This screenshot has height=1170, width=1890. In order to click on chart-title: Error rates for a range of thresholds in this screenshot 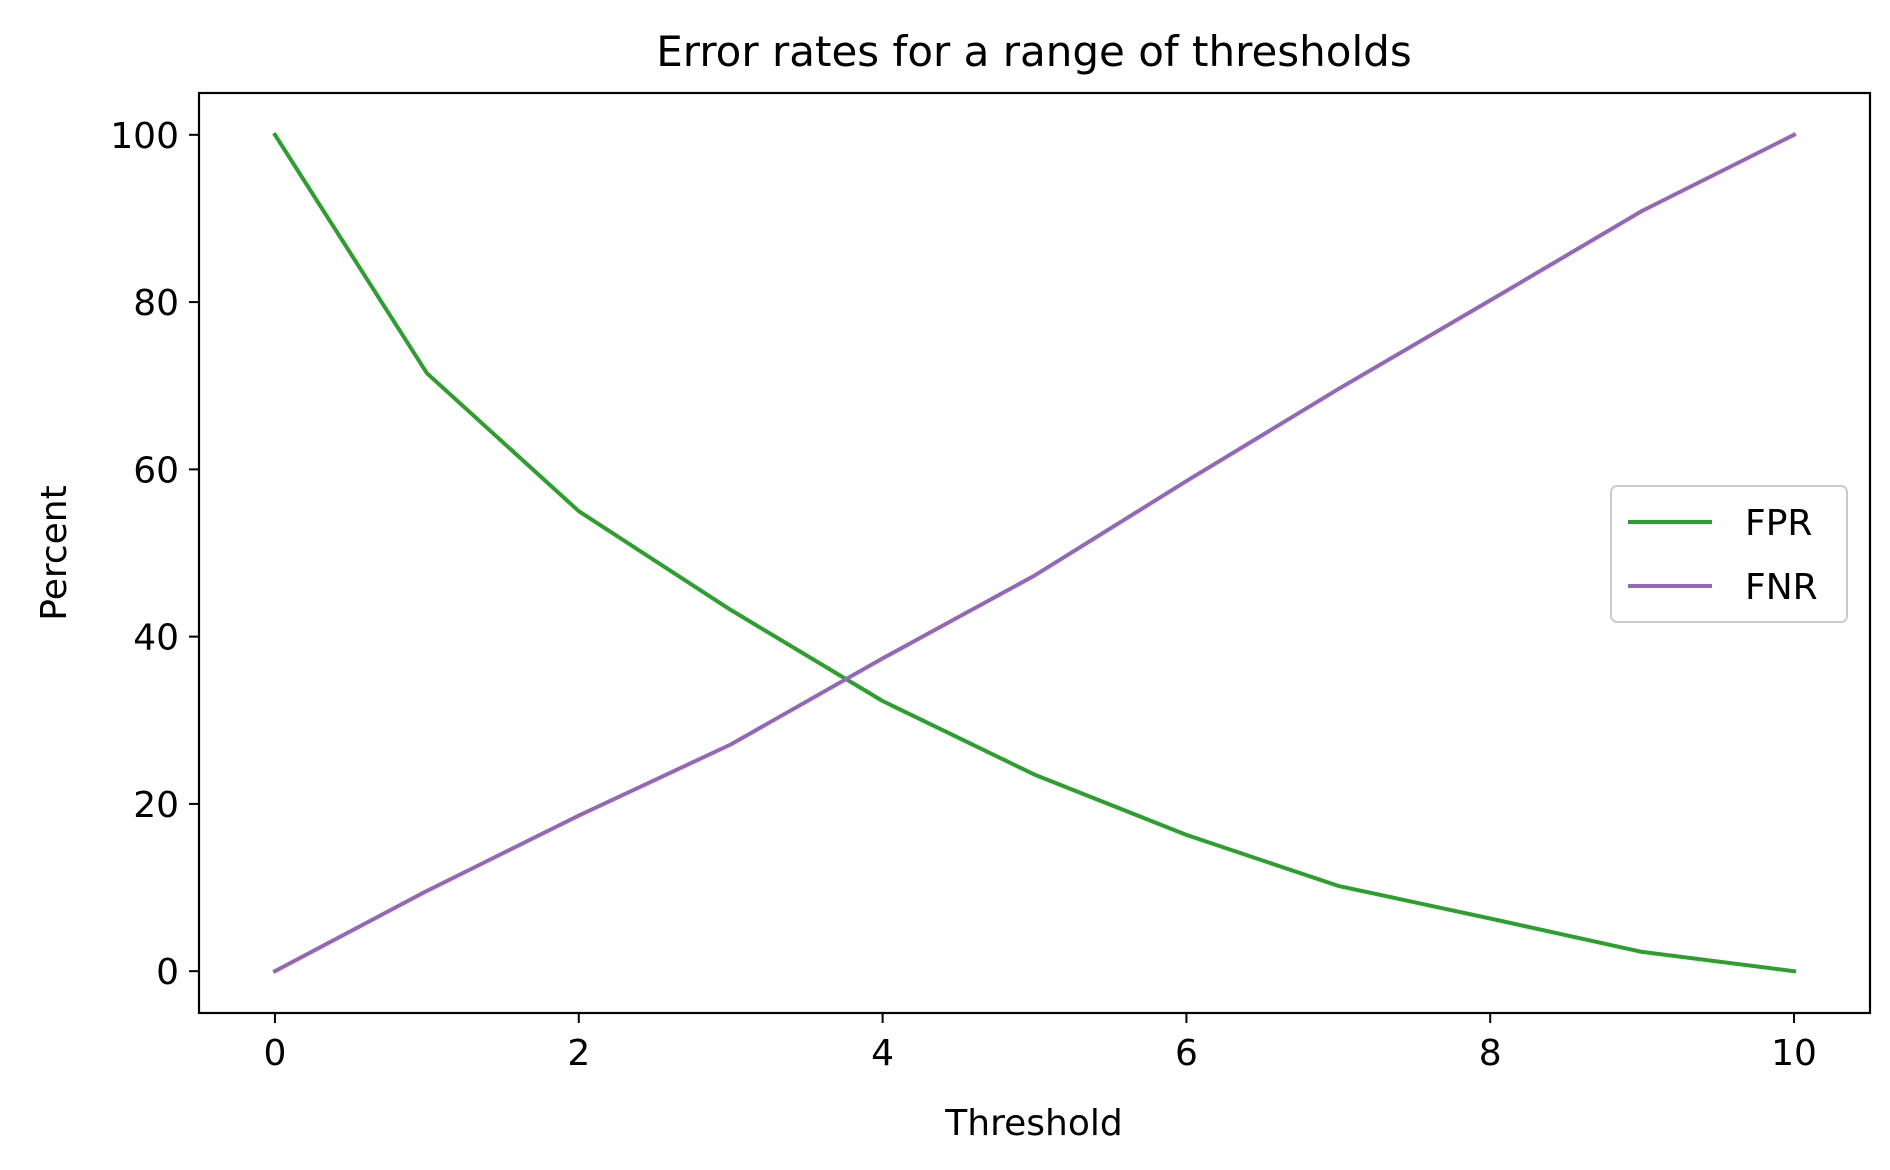, I will do `click(1033, 51)`.